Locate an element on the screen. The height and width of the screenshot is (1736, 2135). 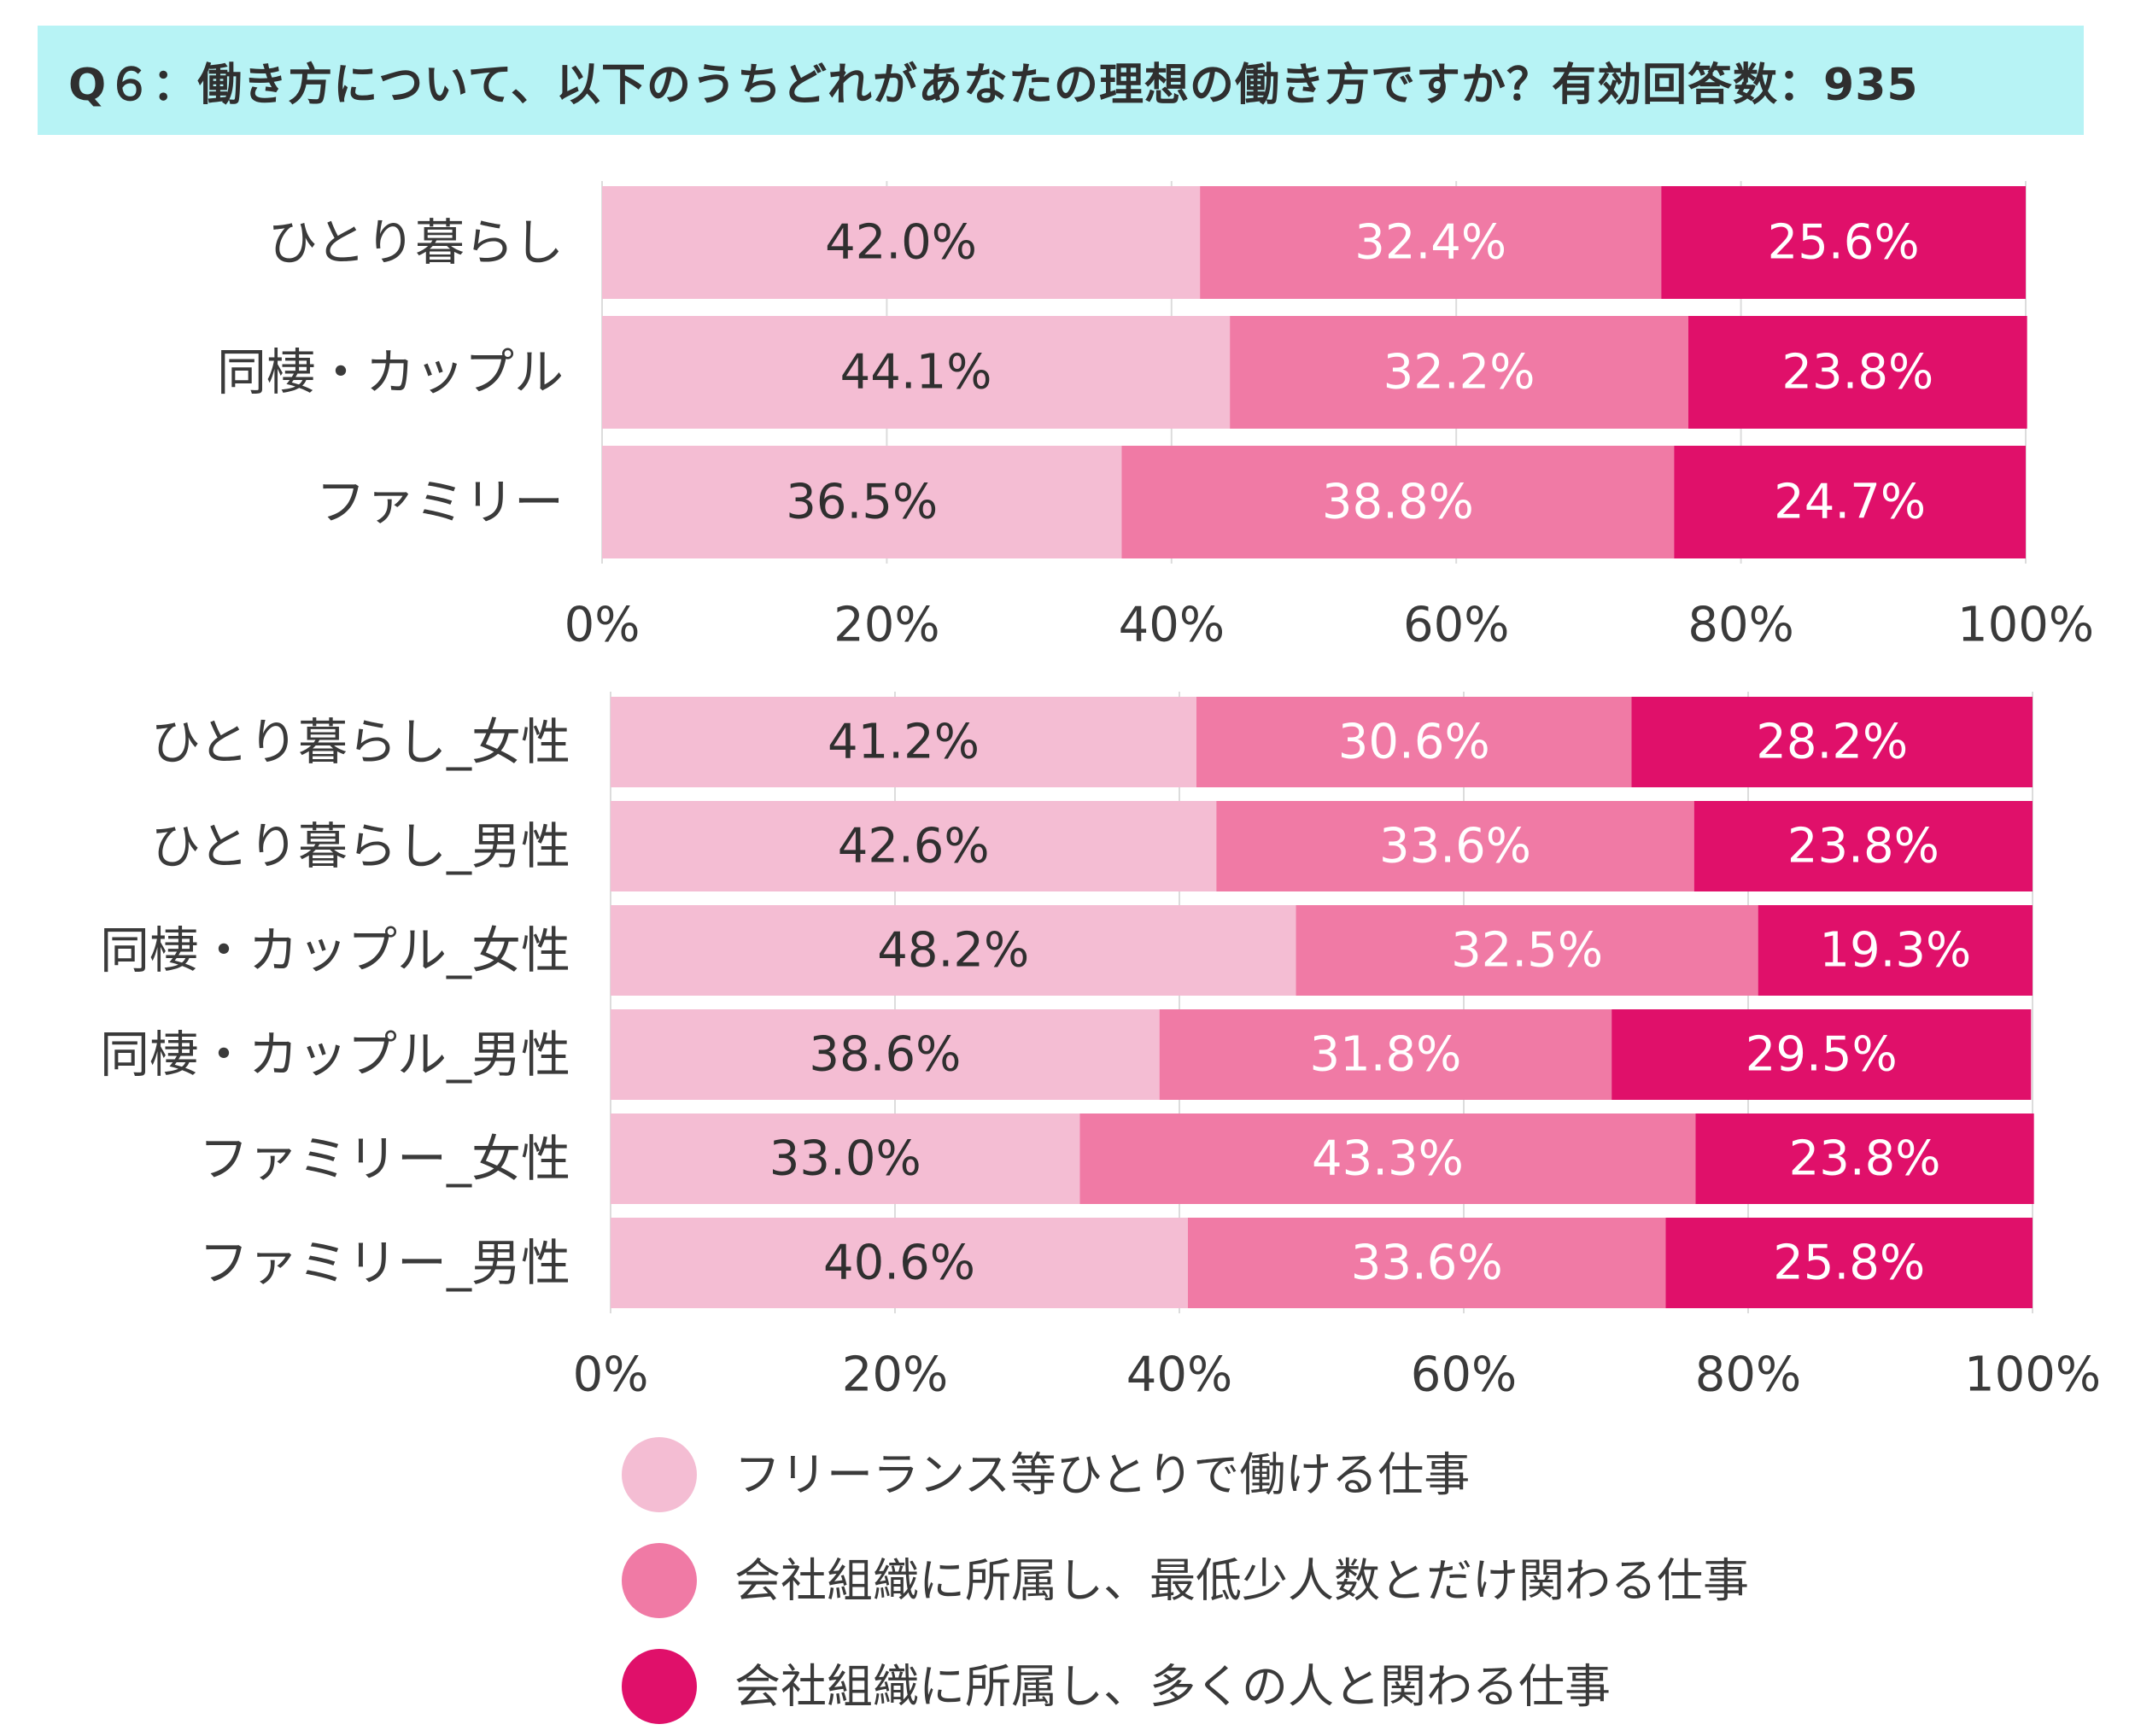
category-label: ファミリー is located at coordinates (440, 502).